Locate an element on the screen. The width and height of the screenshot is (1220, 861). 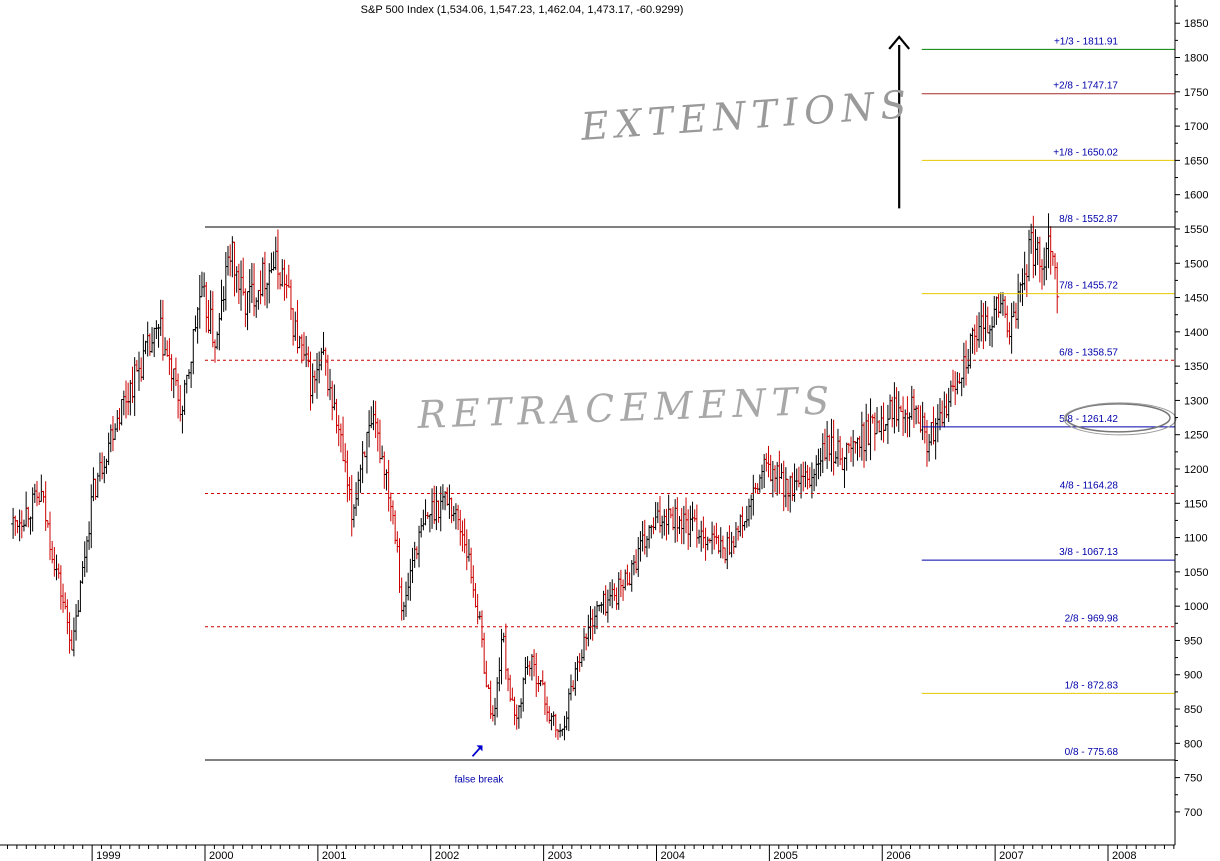
level-label: 0/8 - 775.68 is located at coordinates (1092, 752).